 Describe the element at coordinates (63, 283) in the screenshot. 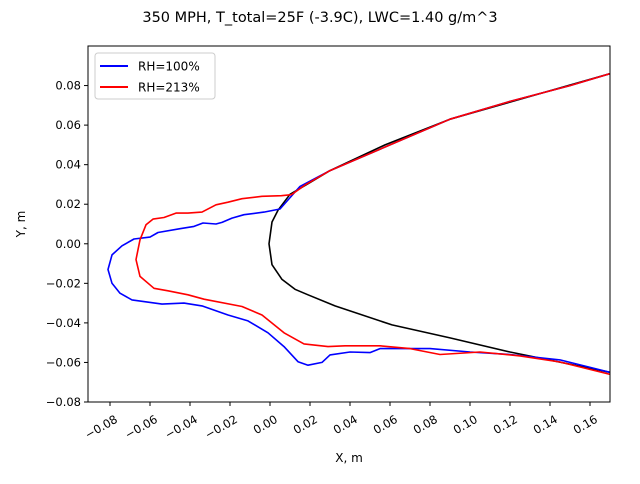

I see `y-tick-label: −0.02` at that location.